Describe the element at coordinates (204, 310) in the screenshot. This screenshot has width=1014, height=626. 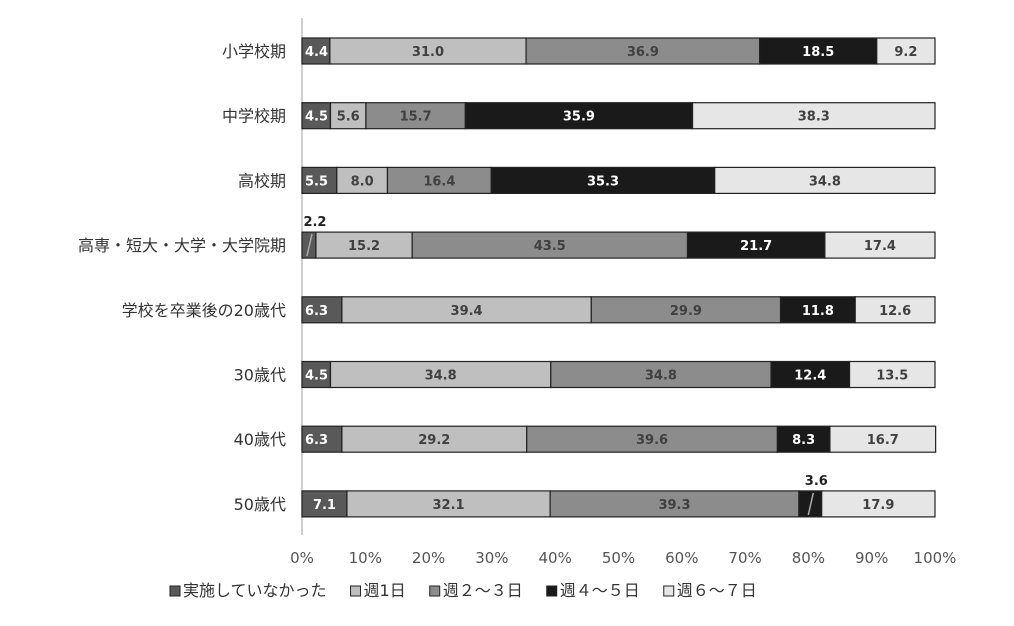
I see `category-label: 学校を卒業後の20歳代` at that location.